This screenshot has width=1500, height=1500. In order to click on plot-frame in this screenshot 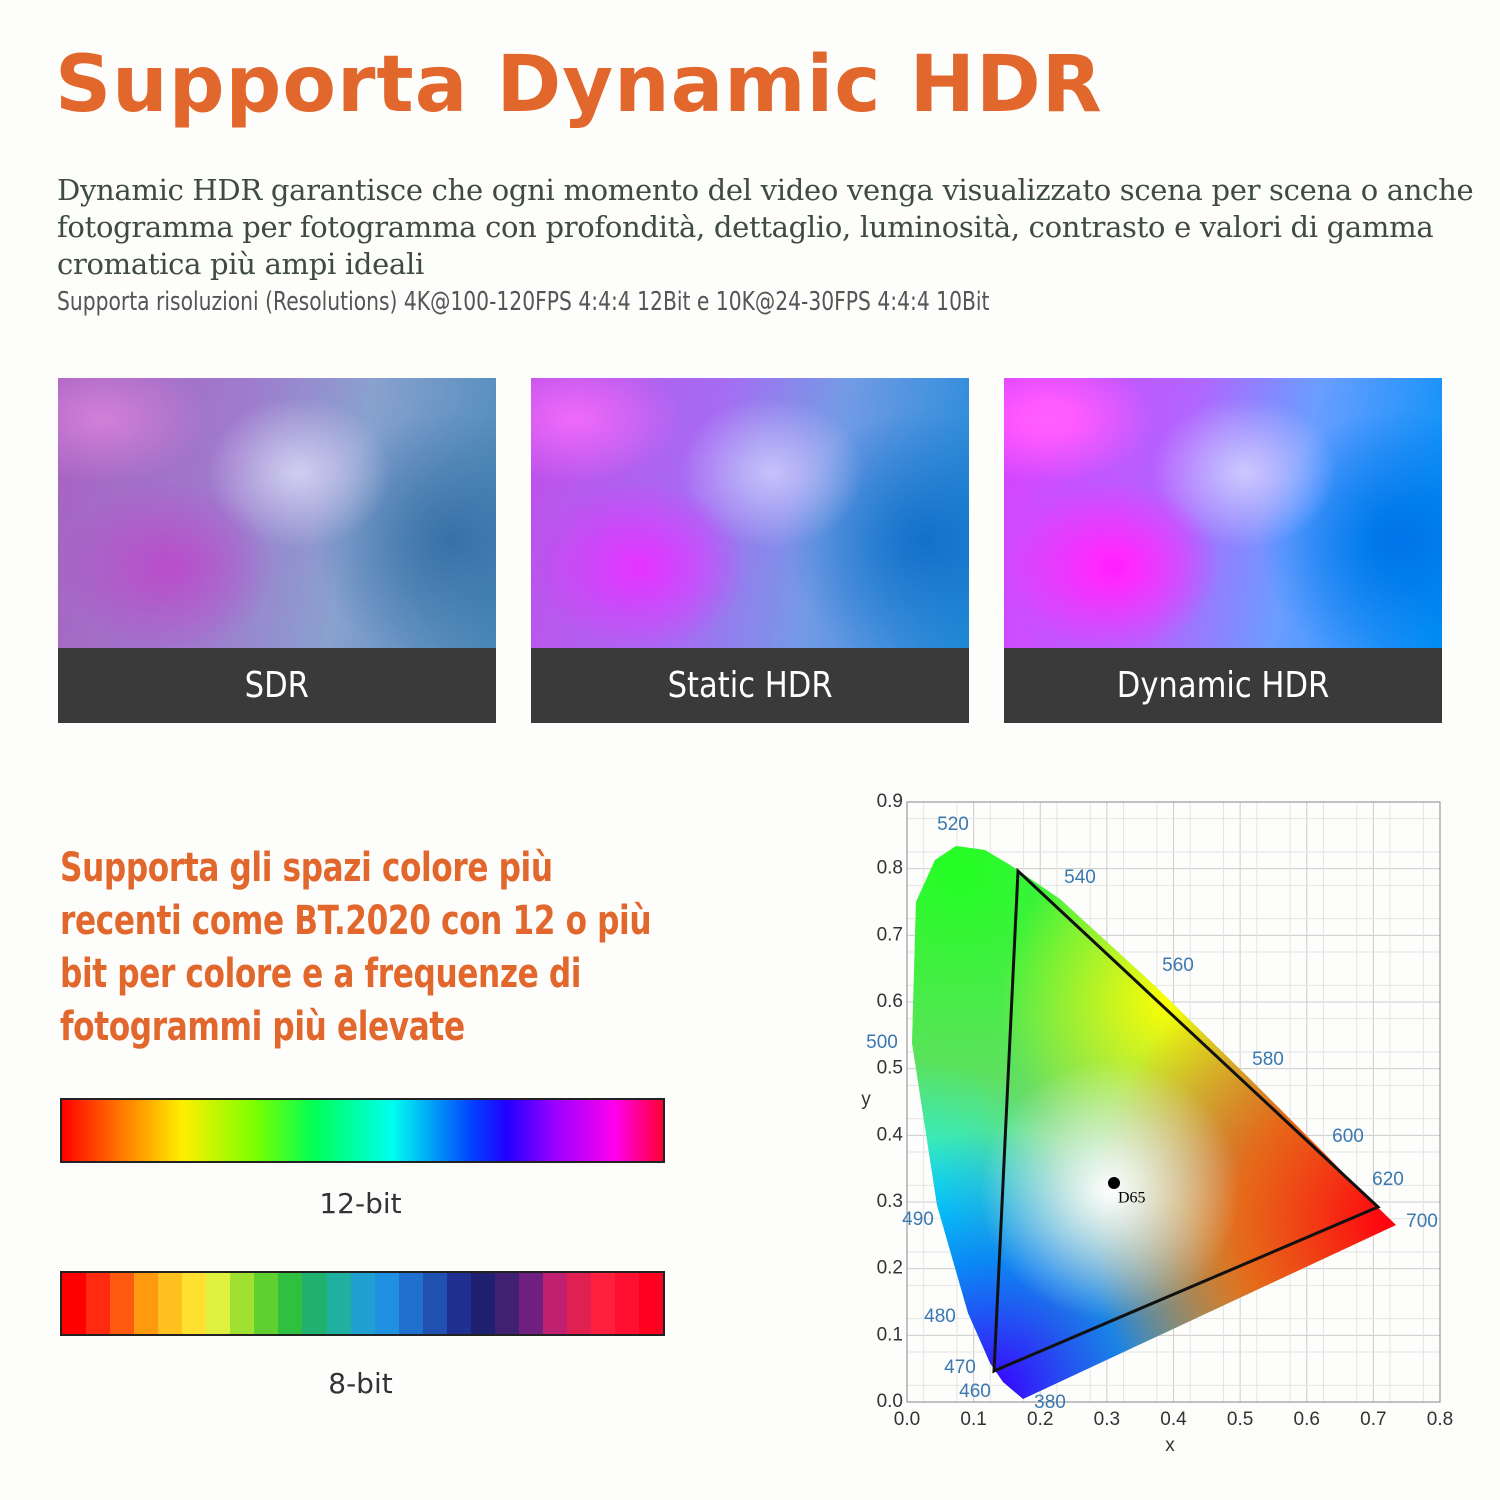, I will do `click(1173, 1102)`.